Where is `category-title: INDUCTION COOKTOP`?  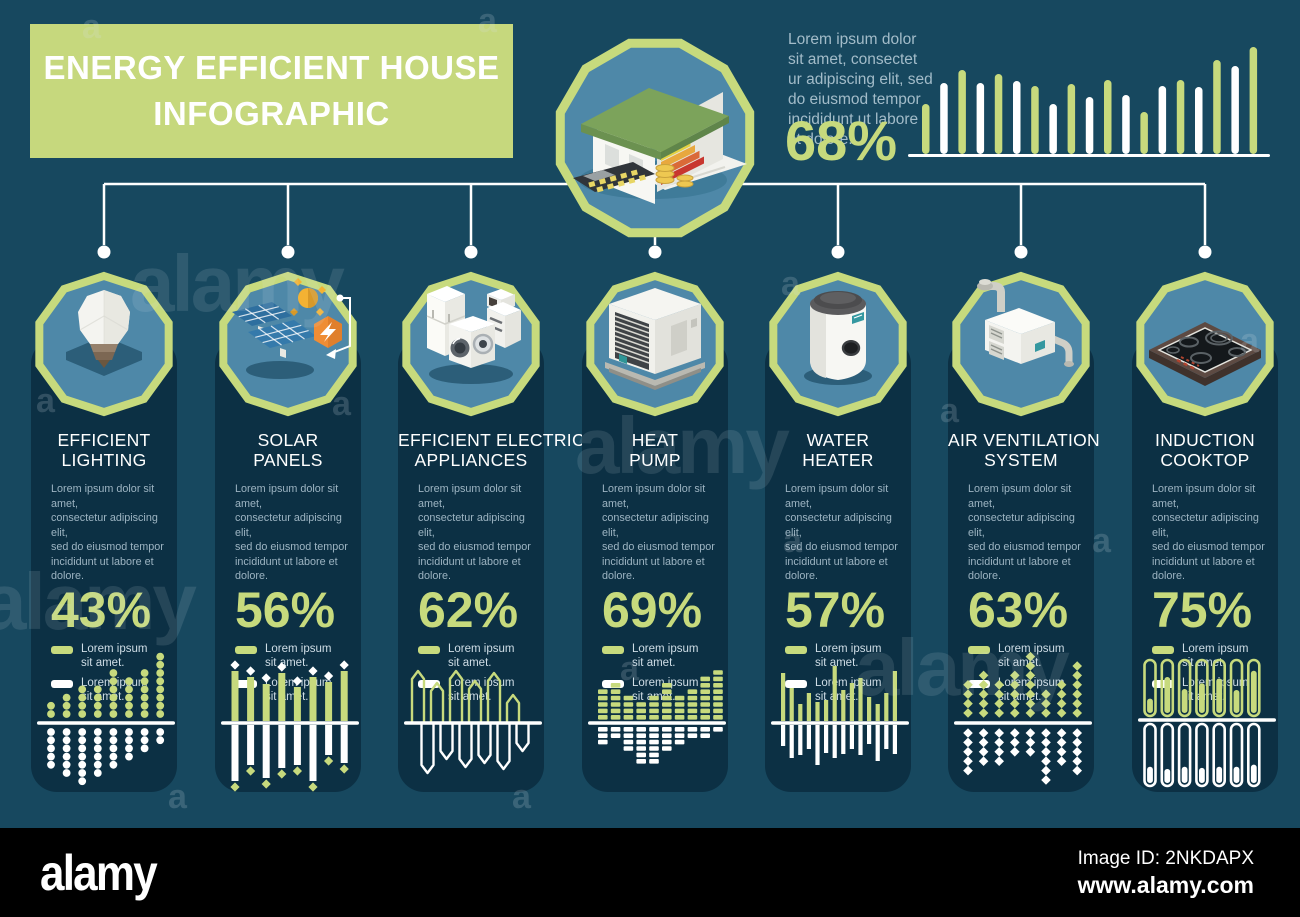 category-title: INDUCTION COOKTOP is located at coordinates (1205, 450).